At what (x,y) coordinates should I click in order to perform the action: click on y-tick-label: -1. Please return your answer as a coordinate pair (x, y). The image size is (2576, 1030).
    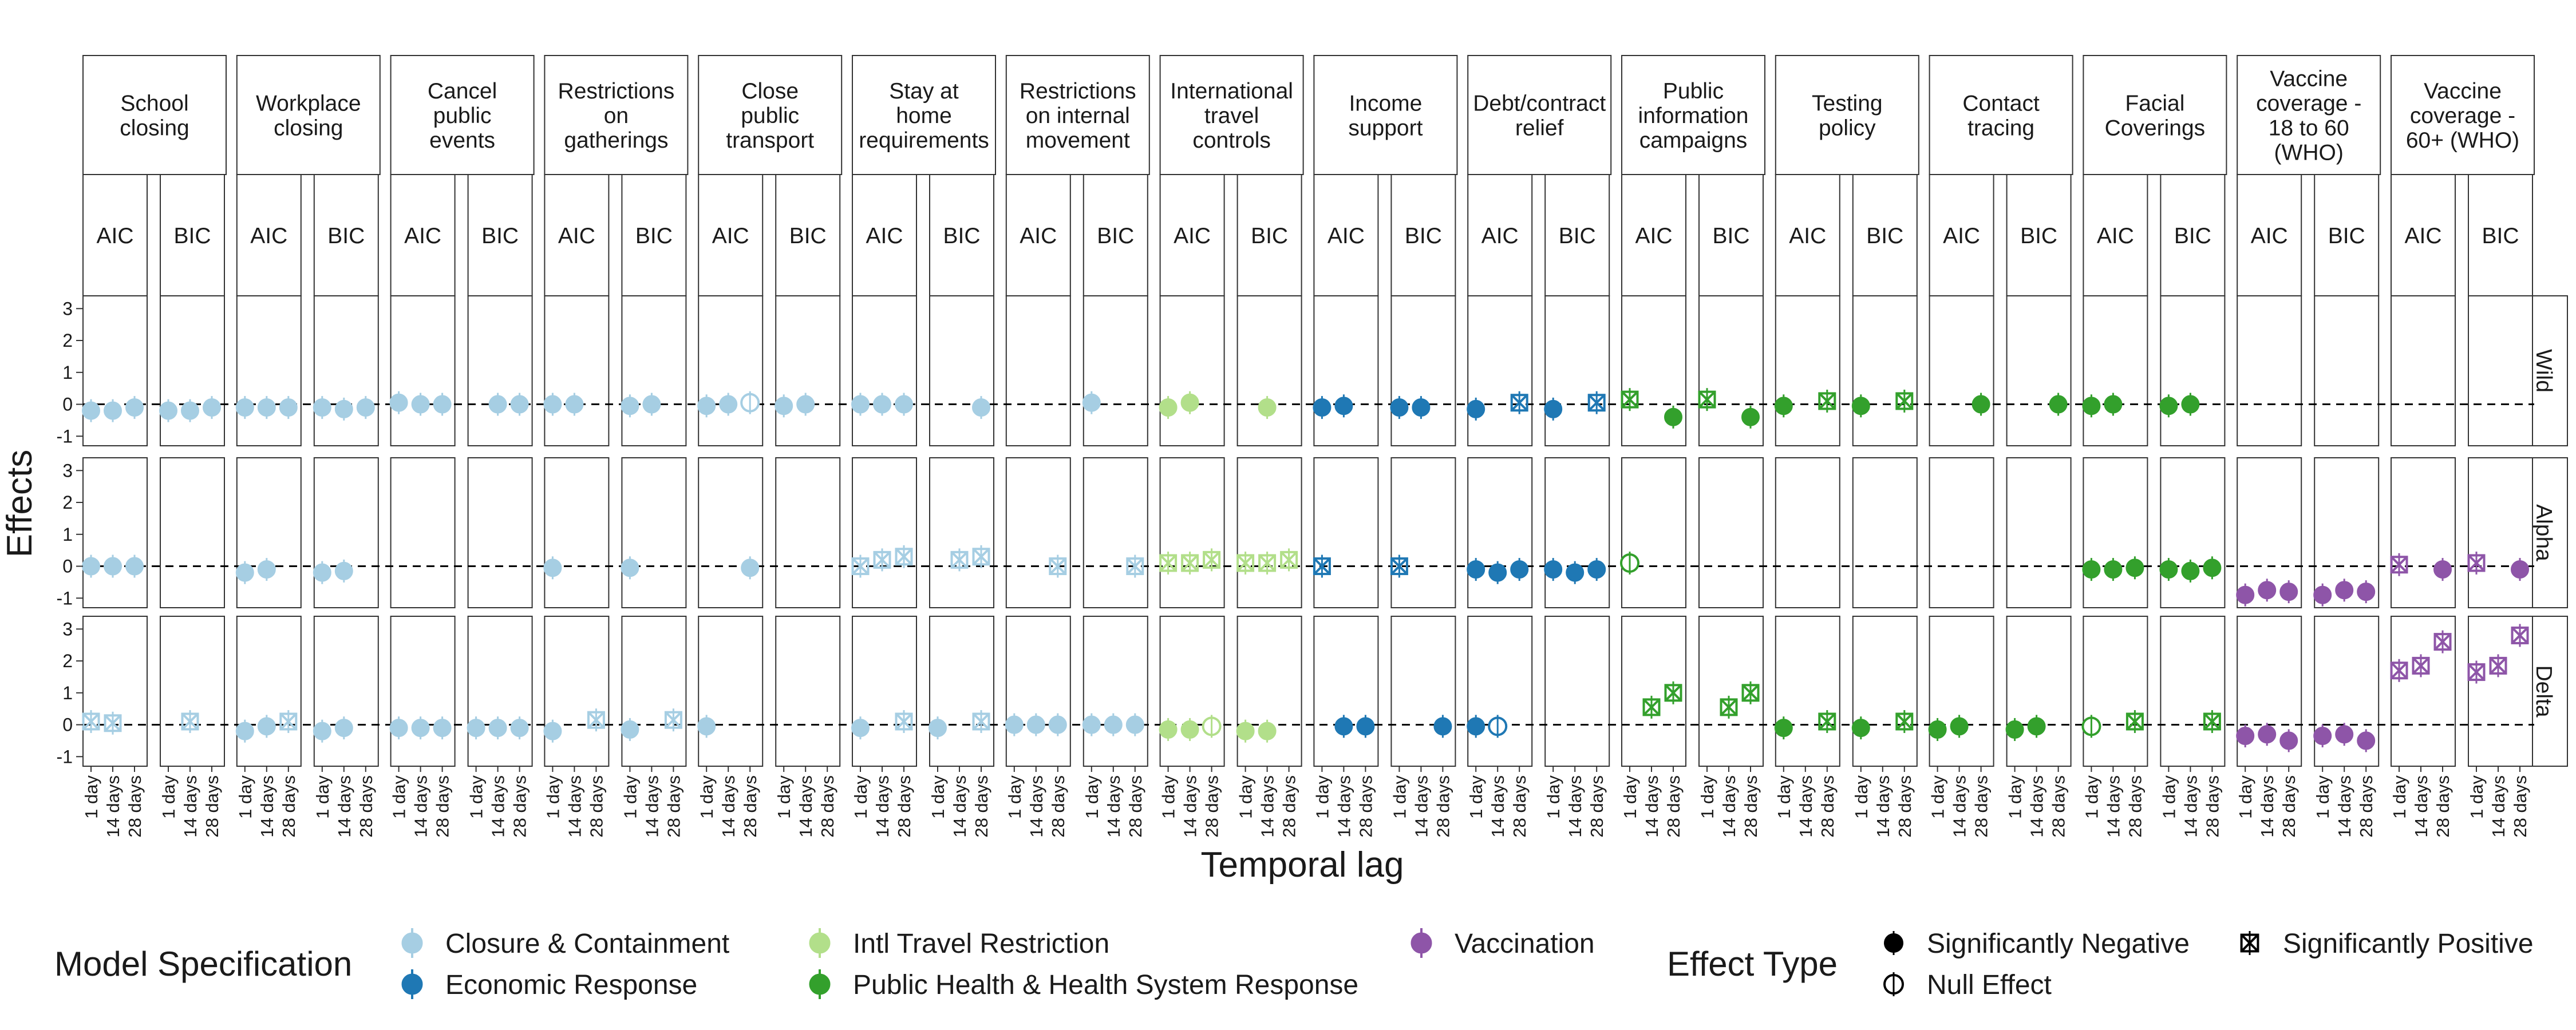
    Looking at the image, I should click on (65, 598).